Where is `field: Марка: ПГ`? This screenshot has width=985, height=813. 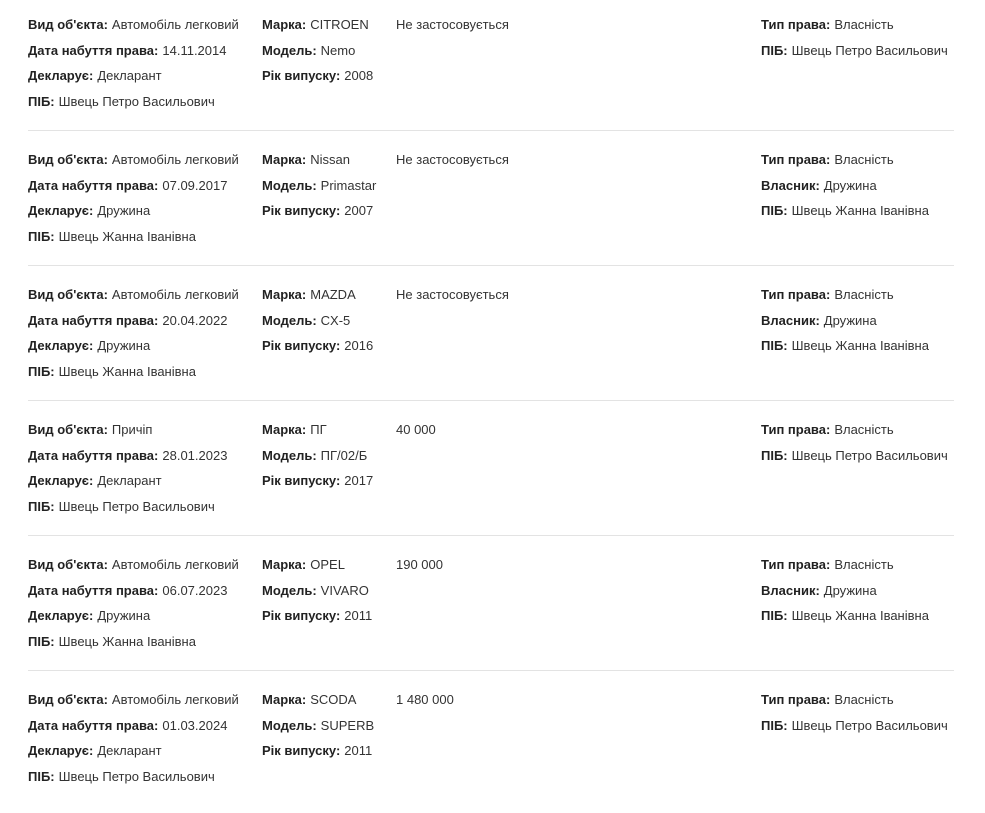 field: Марка: ПГ is located at coordinates (317, 430).